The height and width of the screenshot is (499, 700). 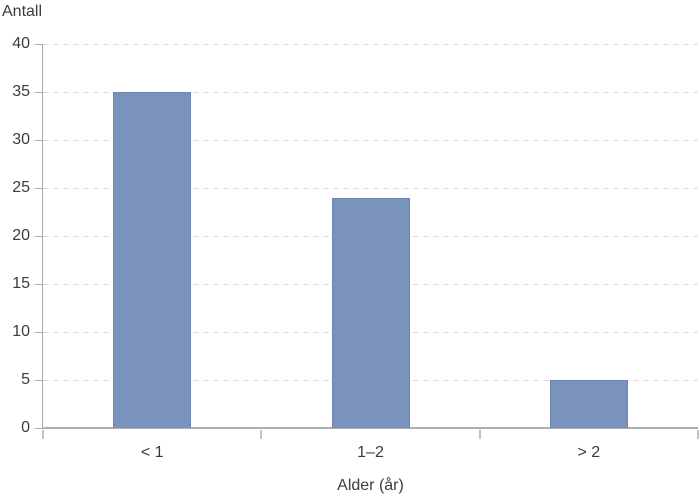 I want to click on y-axis-tick-label: 10, so click(x=21, y=331).